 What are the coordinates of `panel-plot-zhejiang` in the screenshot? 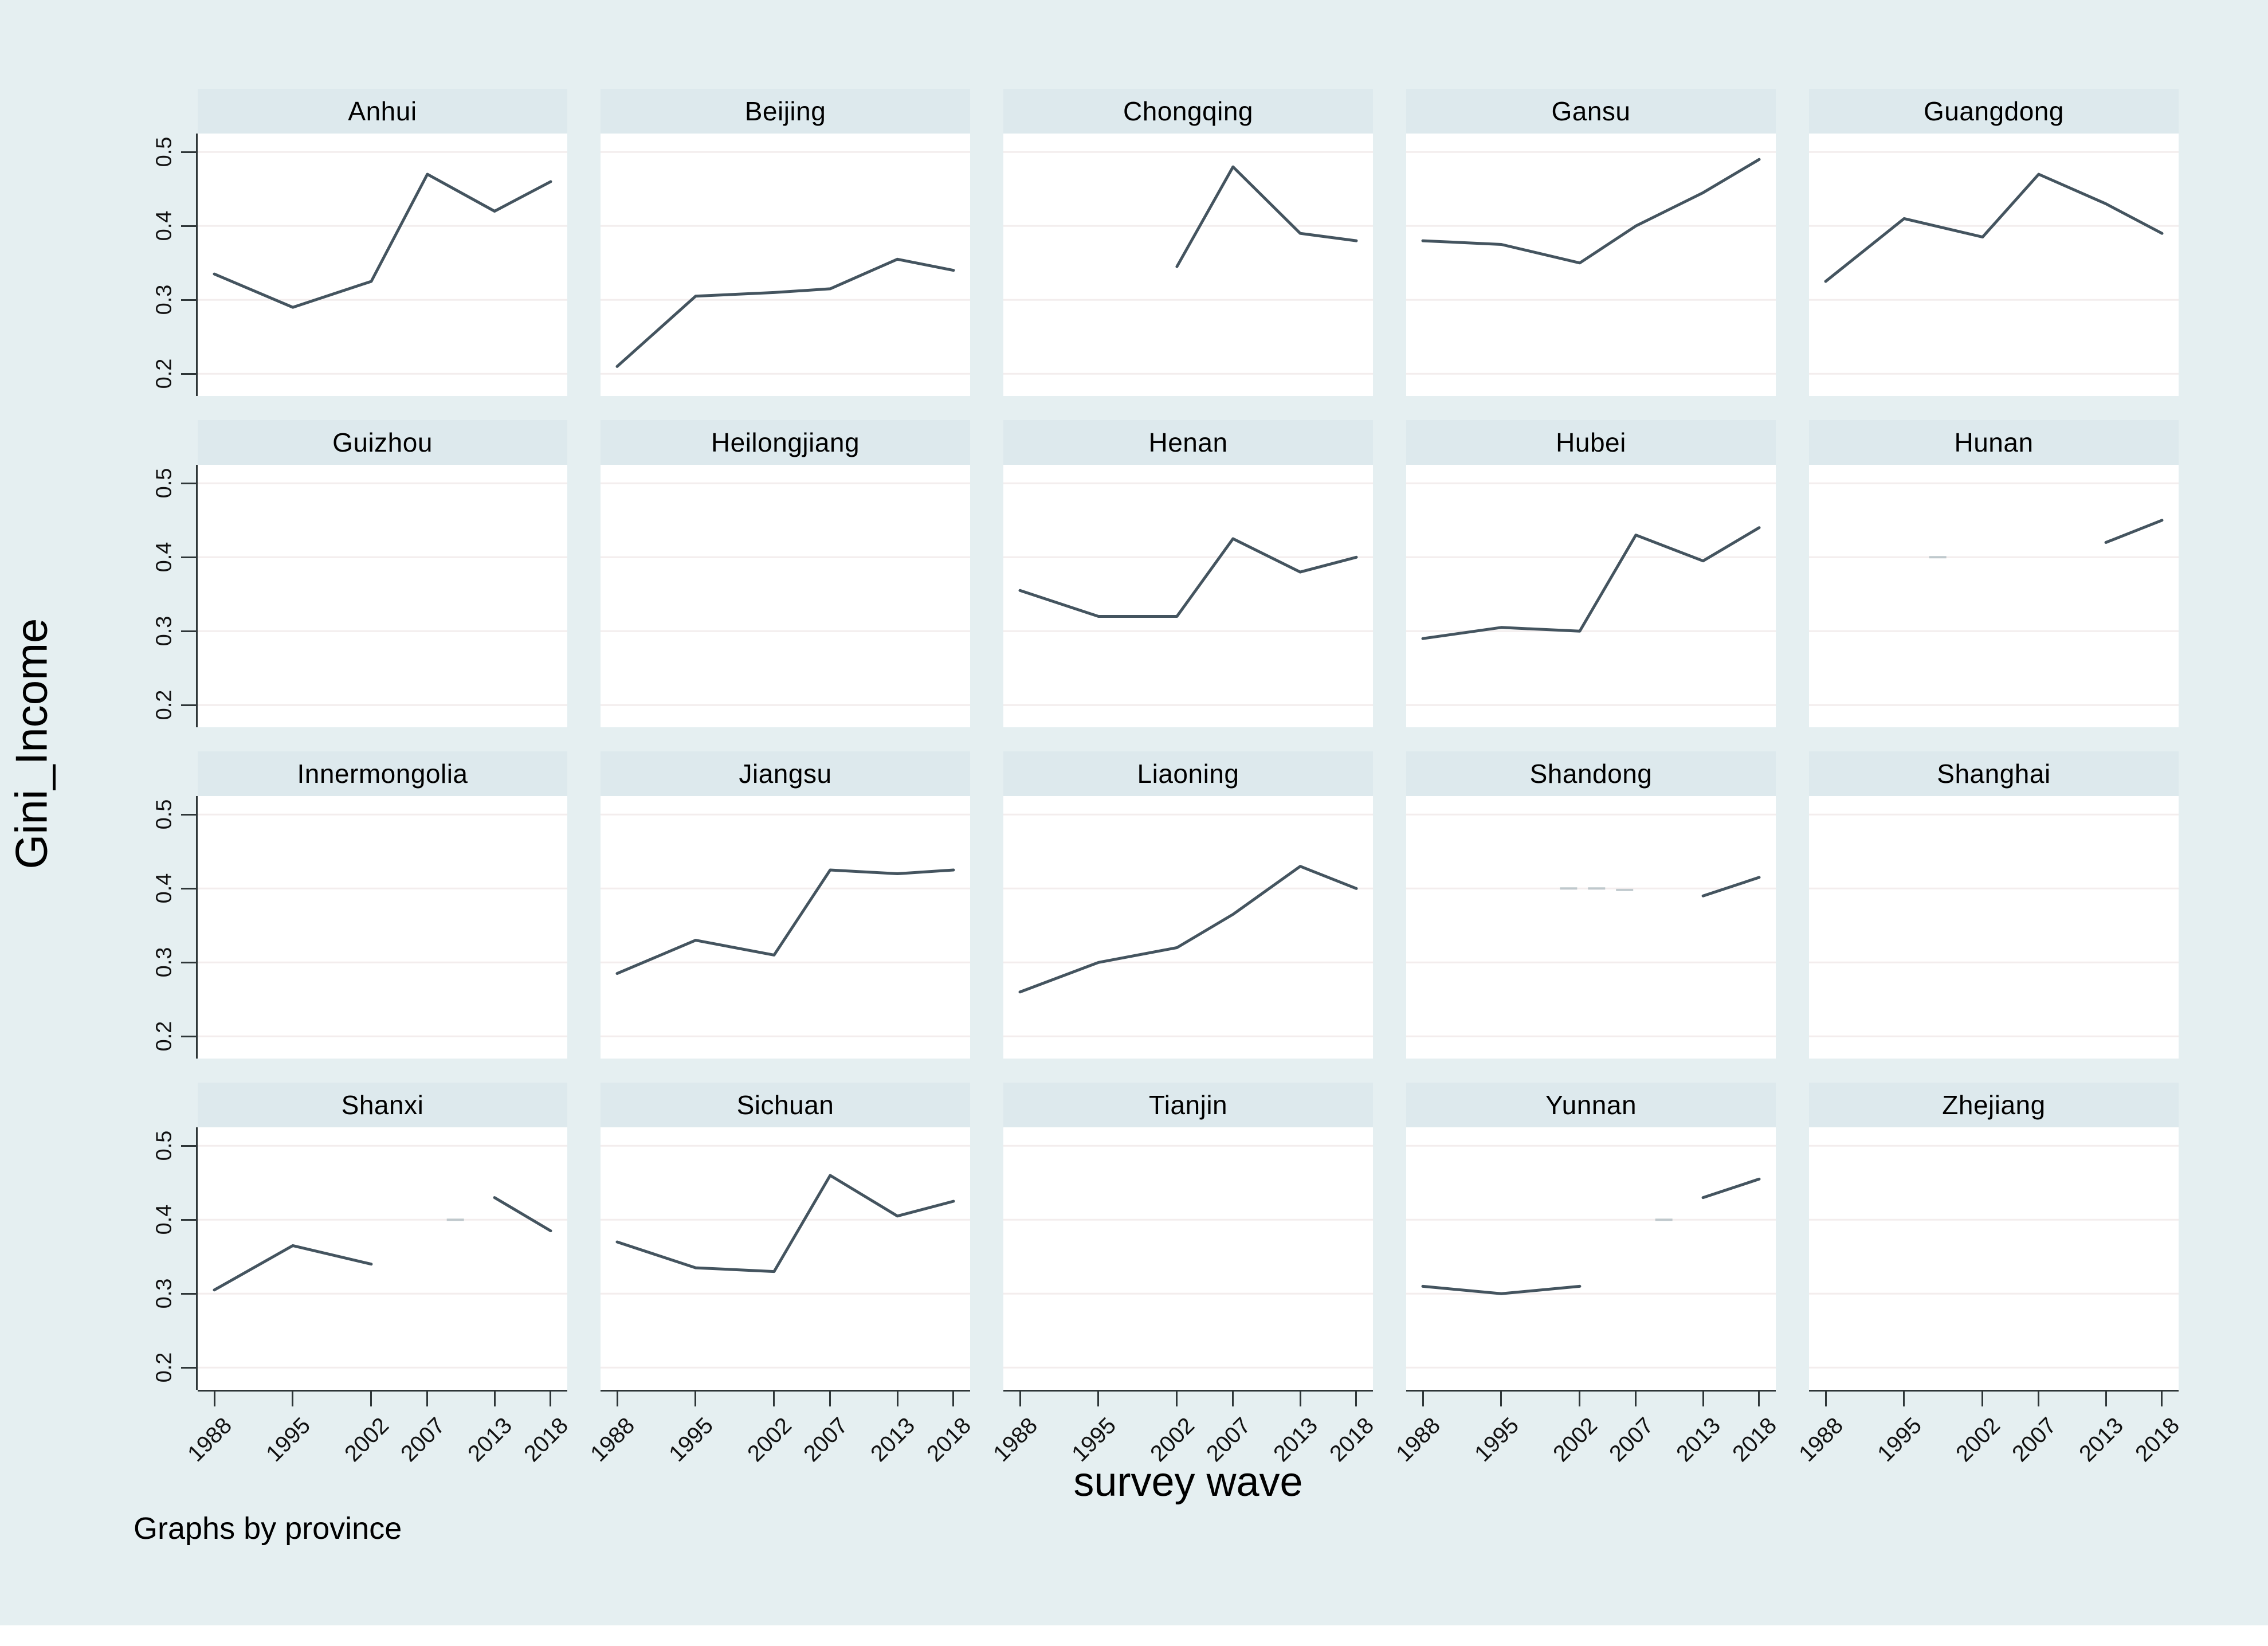 It's located at (1994, 1258).